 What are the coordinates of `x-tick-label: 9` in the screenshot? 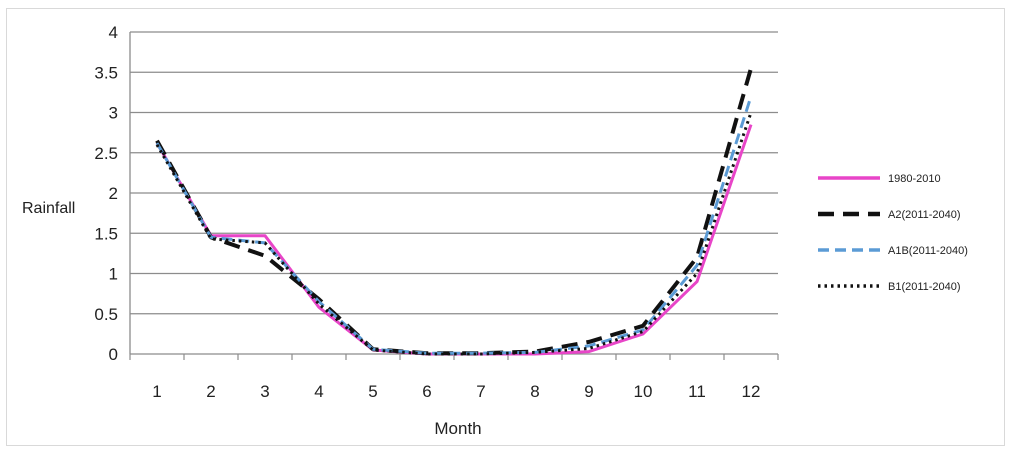 It's located at (588, 391).